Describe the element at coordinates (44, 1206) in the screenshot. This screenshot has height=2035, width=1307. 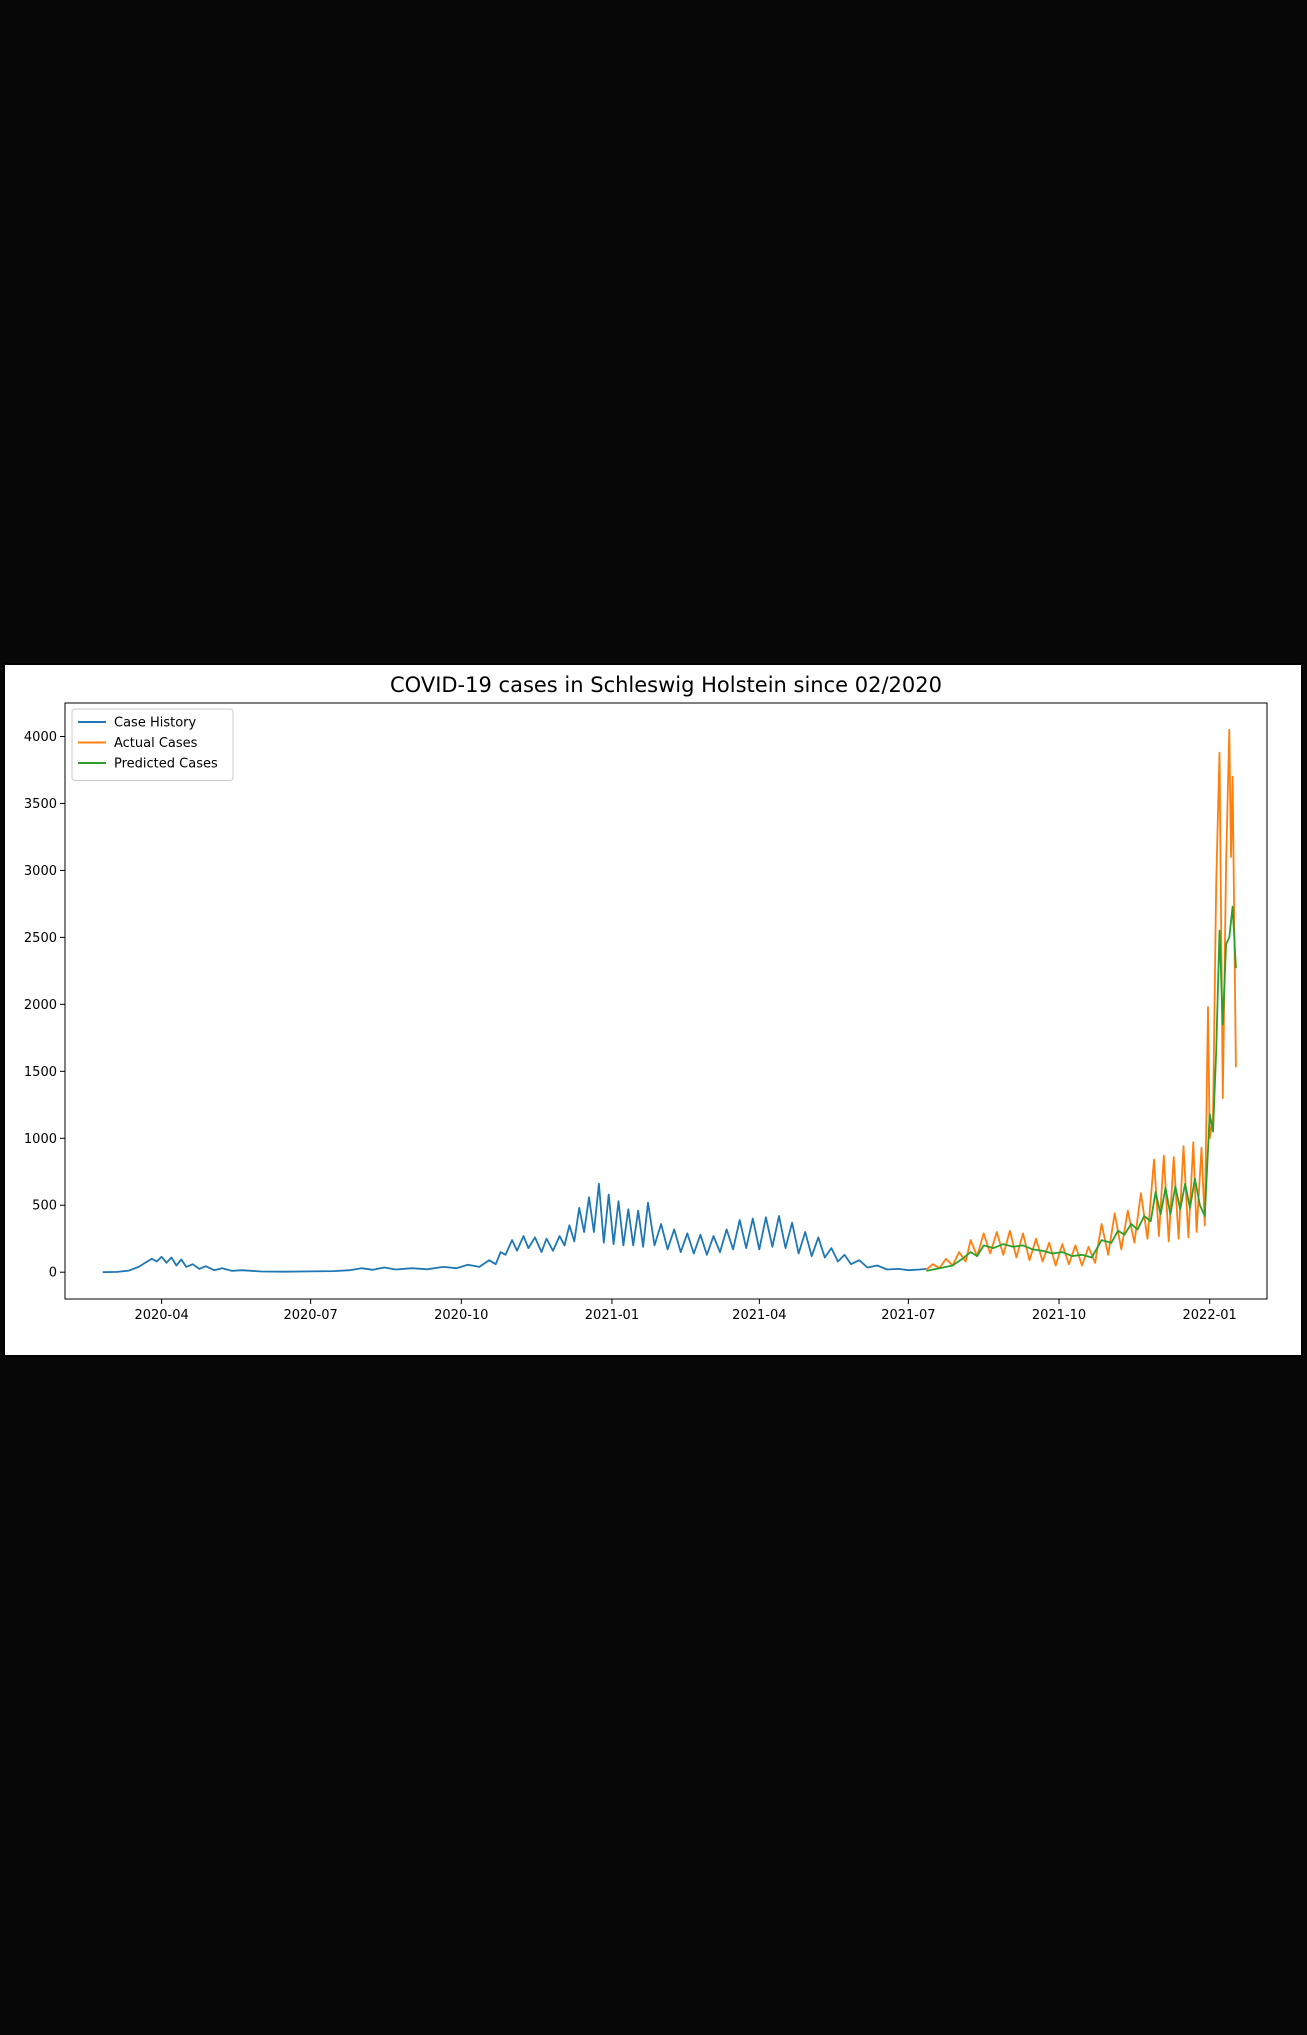
I see `y-tick-label: 500` at that location.